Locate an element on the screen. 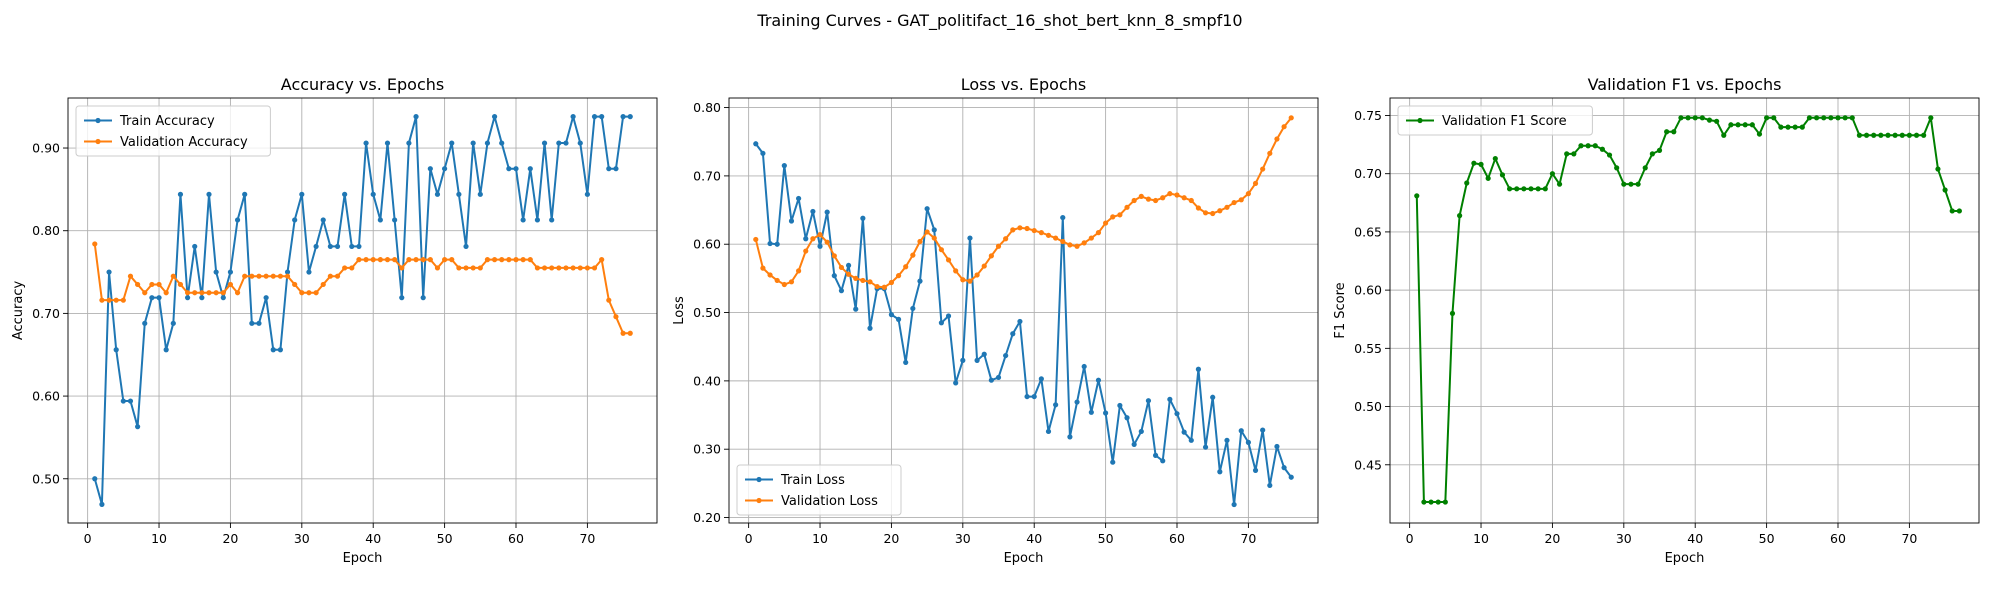  x-tick-label: 0 is located at coordinates (749, 538).